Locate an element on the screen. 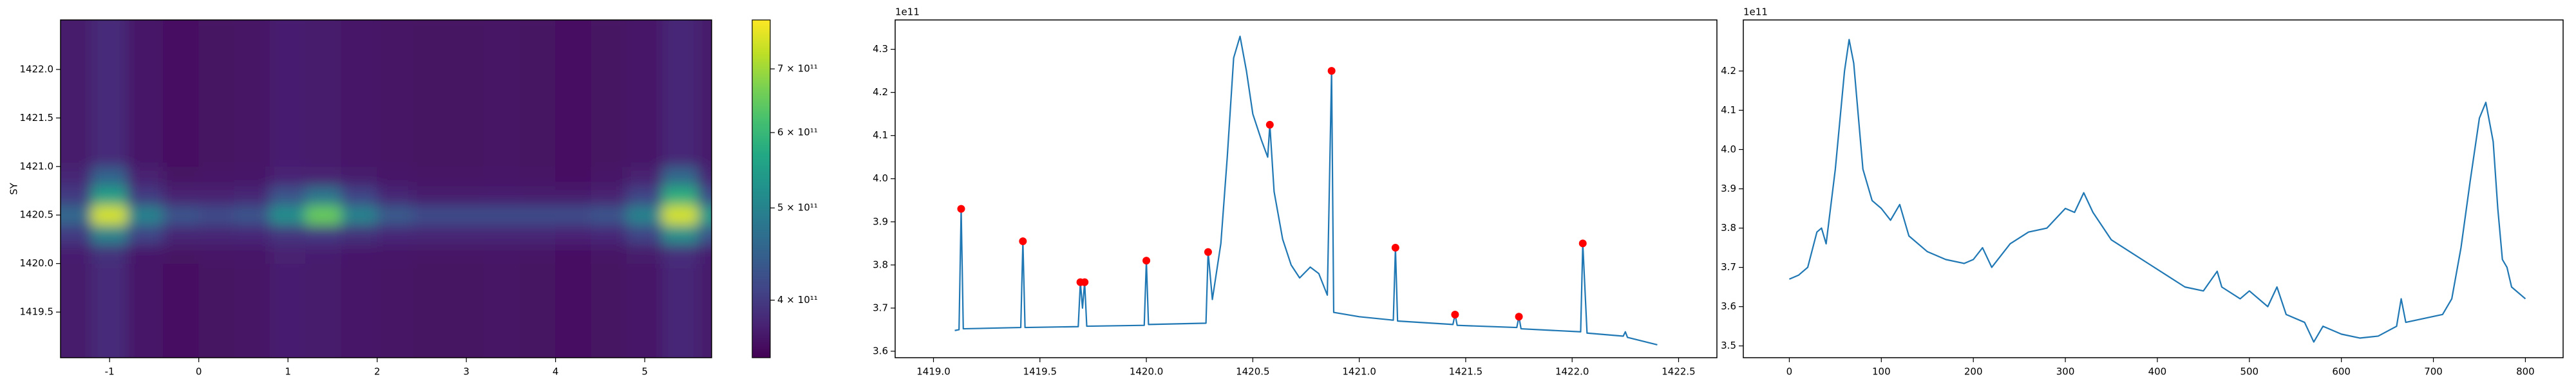 This screenshot has width=2576, height=386. x-tick-label: 1422.0 is located at coordinates (1572, 372).